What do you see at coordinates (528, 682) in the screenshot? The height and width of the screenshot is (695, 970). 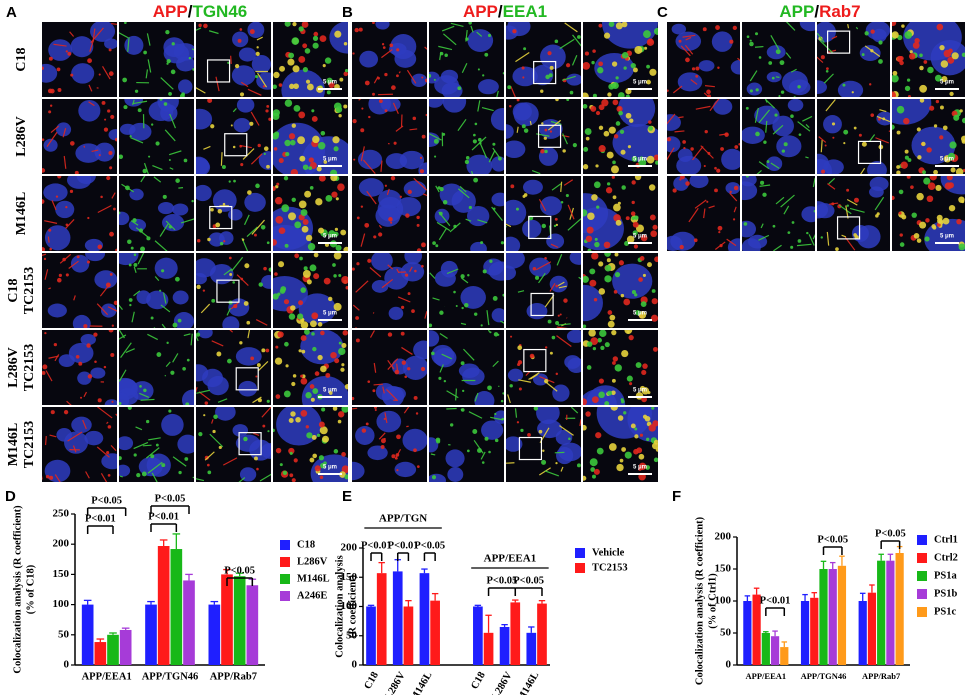 I see `x-tick-label: M146L` at bounding box center [528, 682].